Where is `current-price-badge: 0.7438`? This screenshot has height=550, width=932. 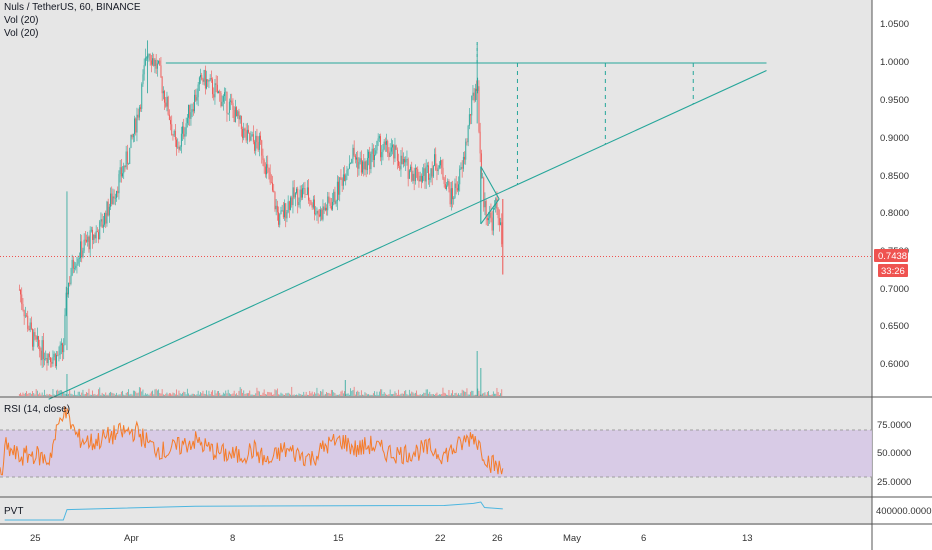 current-price-badge: 0.7438 is located at coordinates (891, 255).